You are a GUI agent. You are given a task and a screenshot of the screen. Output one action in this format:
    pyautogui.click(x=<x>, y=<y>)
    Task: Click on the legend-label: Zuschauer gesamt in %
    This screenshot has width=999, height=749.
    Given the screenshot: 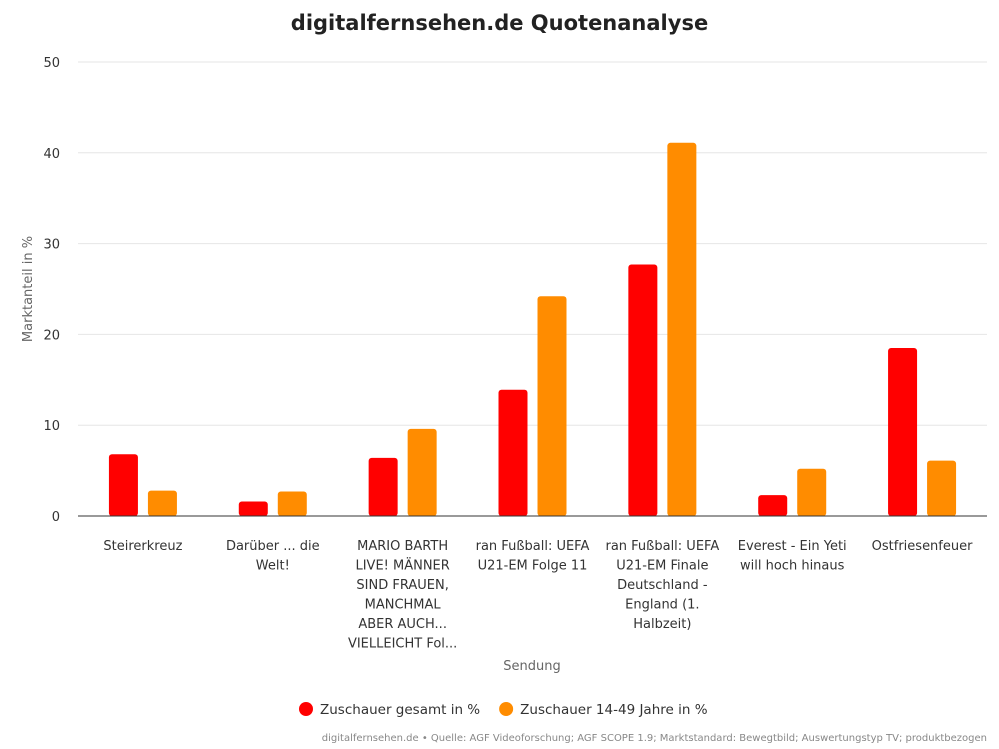 What is the action you would take?
    pyautogui.click(x=400, y=710)
    